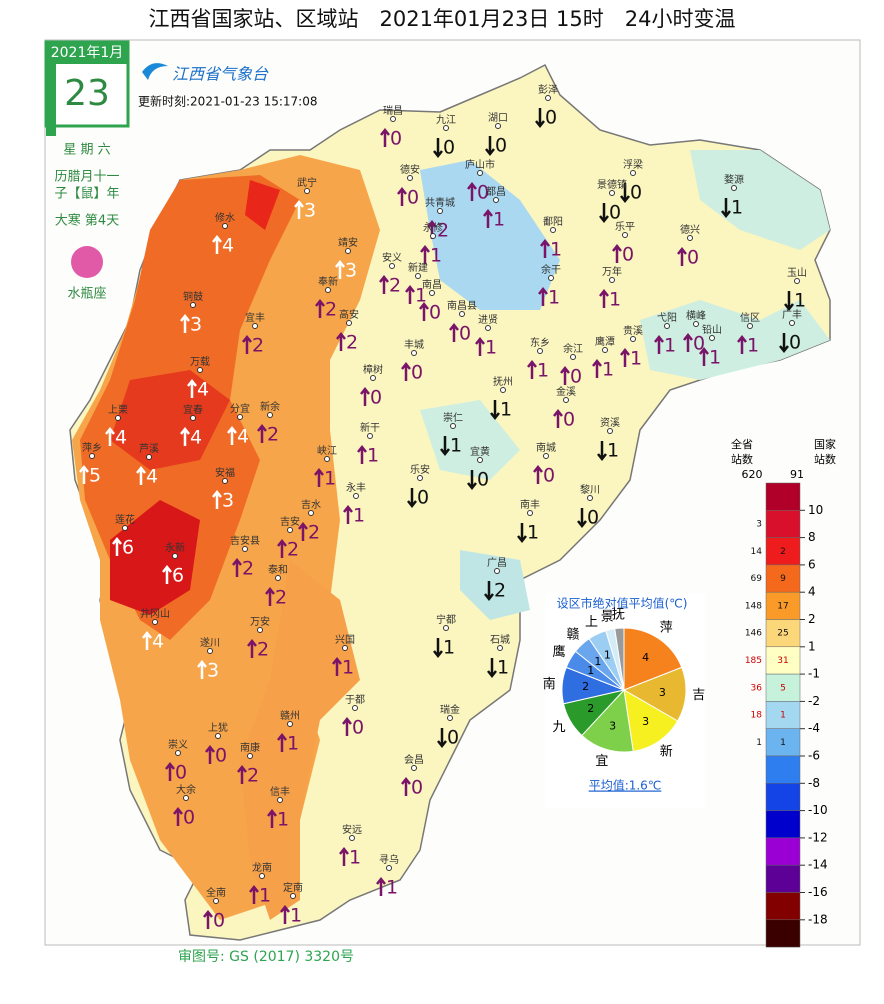 This screenshot has height=1004, width=884. Describe the element at coordinates (548, 89) in the screenshot. I see `station-name: 彭泽` at that location.